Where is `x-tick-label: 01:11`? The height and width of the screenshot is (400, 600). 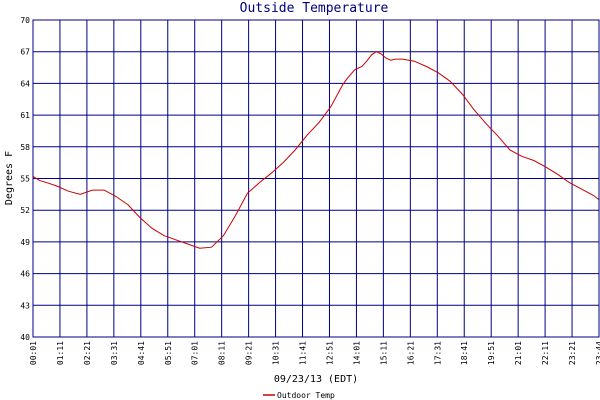 x-tick-label: 01:11 is located at coordinates (60, 353).